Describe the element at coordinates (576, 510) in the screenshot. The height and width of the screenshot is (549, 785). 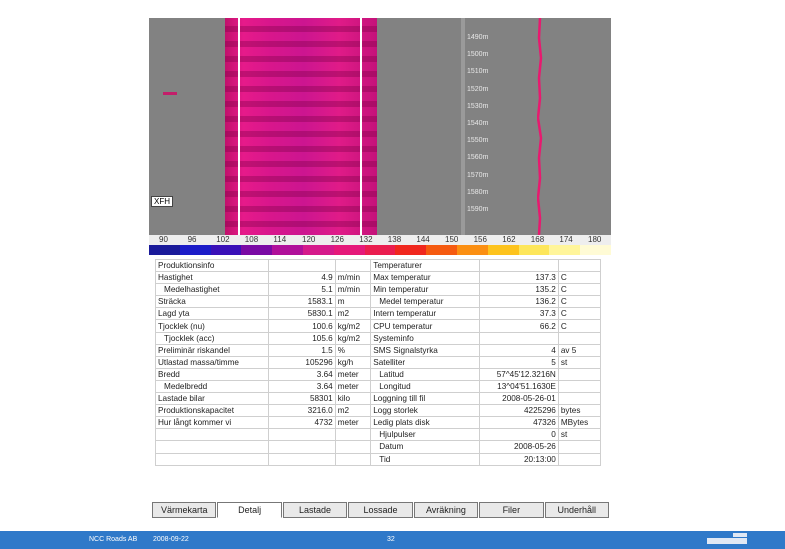
I see `tab-underhåll: Underhåll` at that location.